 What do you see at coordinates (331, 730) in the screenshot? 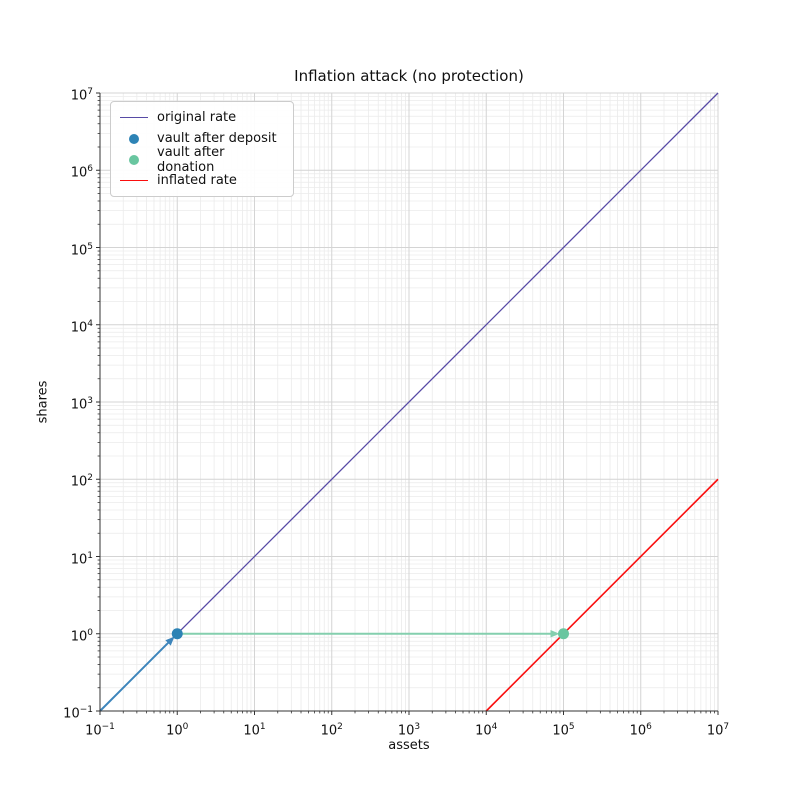
I see `x-tick-label: 10²` at bounding box center [331, 730].